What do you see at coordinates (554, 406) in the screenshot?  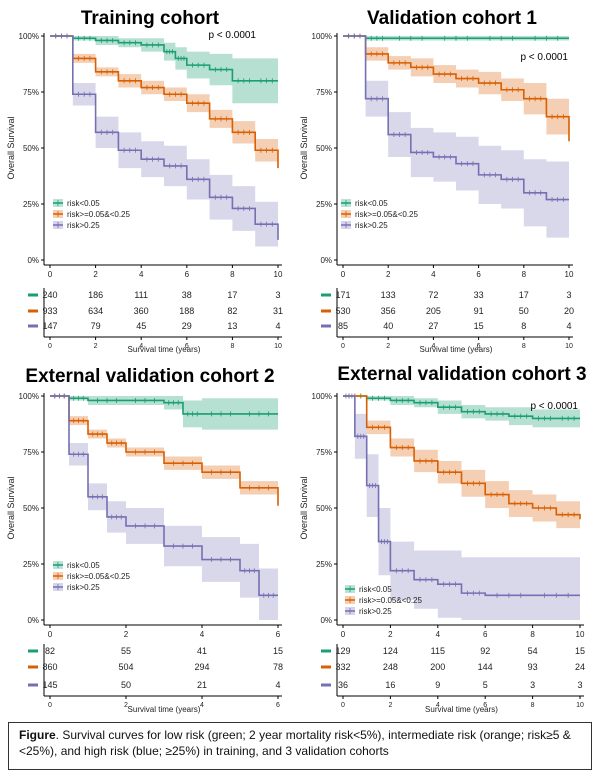 I see `p-value-label: p < 0.0001` at bounding box center [554, 406].